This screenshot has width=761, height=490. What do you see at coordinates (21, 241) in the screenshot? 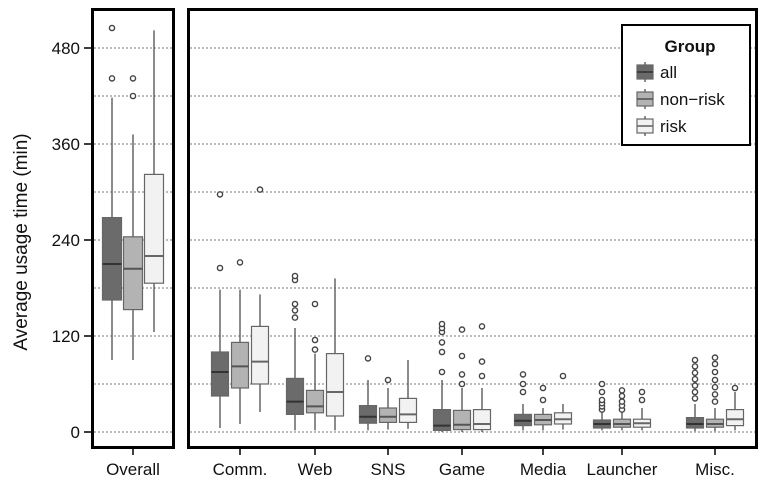
I see `y-axis-title: Average usage time (min)` at bounding box center [21, 241].